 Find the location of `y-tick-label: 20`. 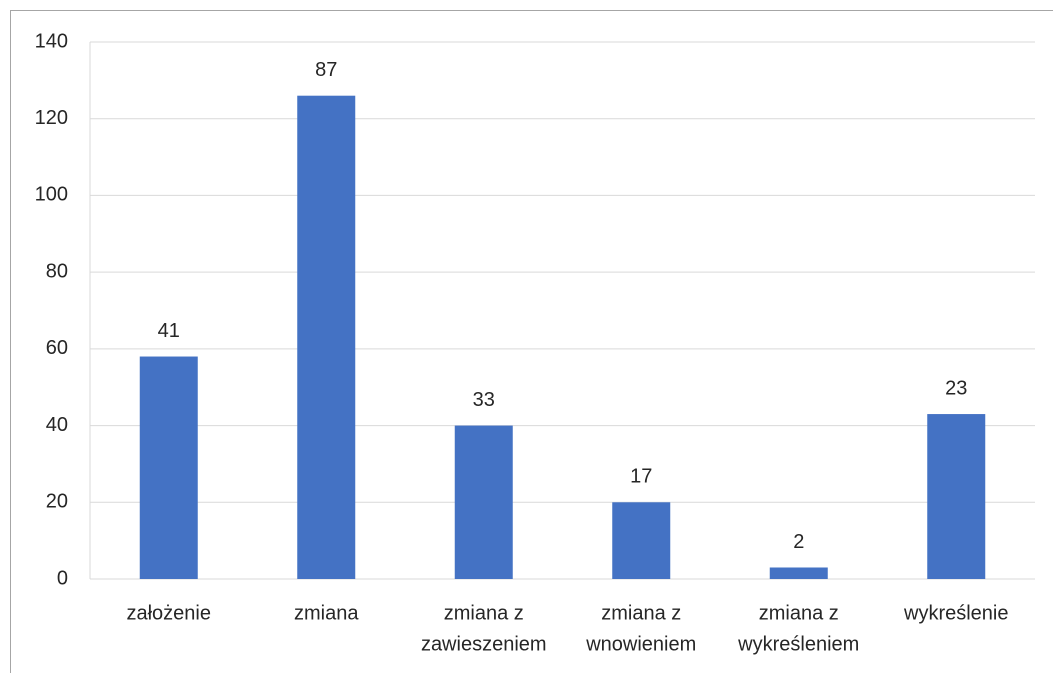

y-tick-label: 20 is located at coordinates (57, 502).